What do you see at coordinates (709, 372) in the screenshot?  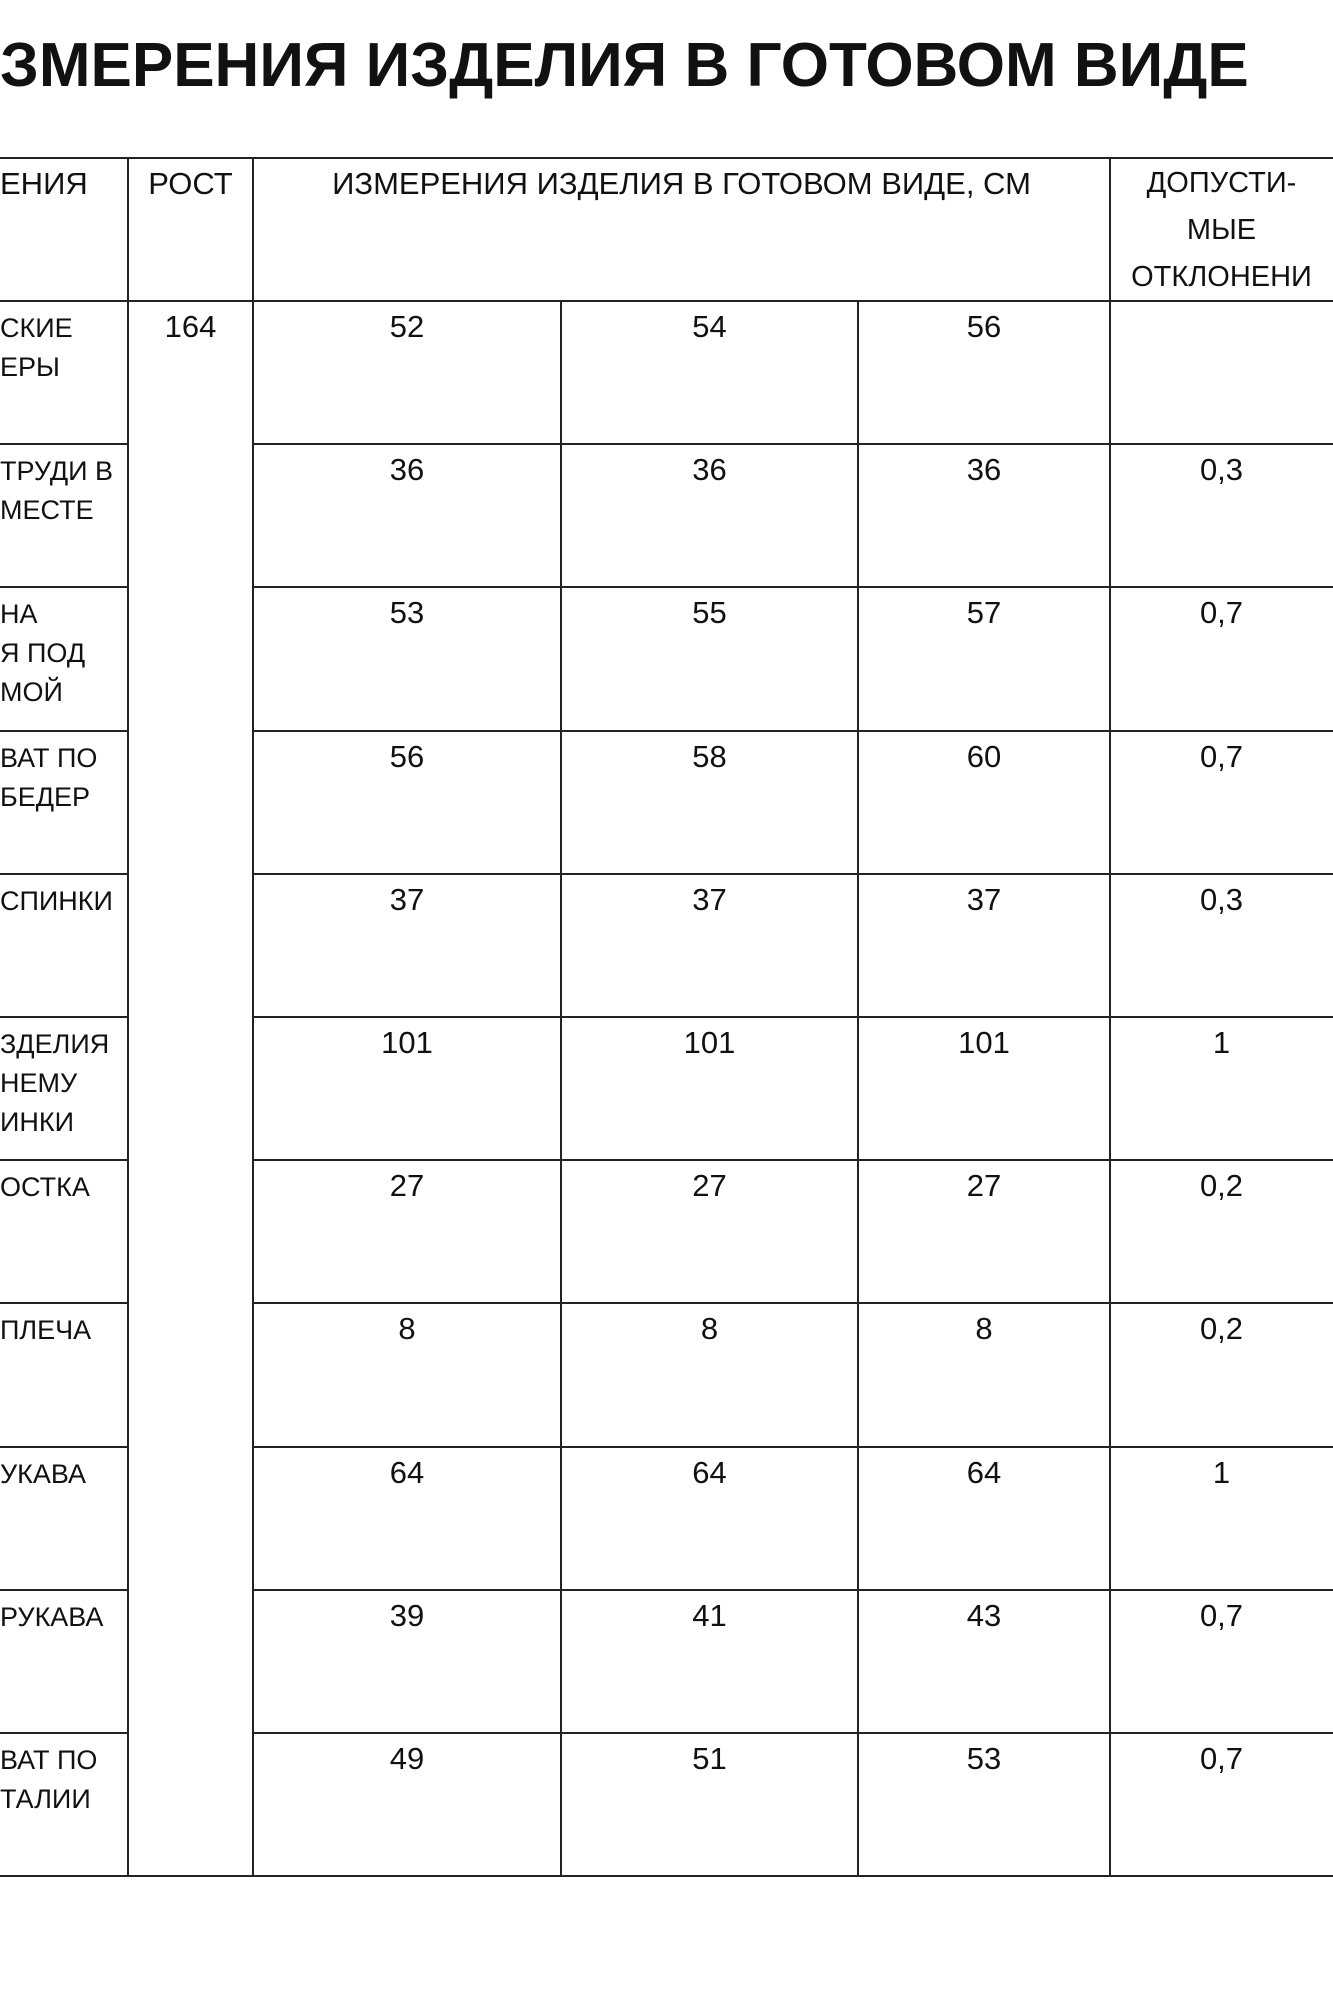 I see `size-value: 54` at bounding box center [709, 372].